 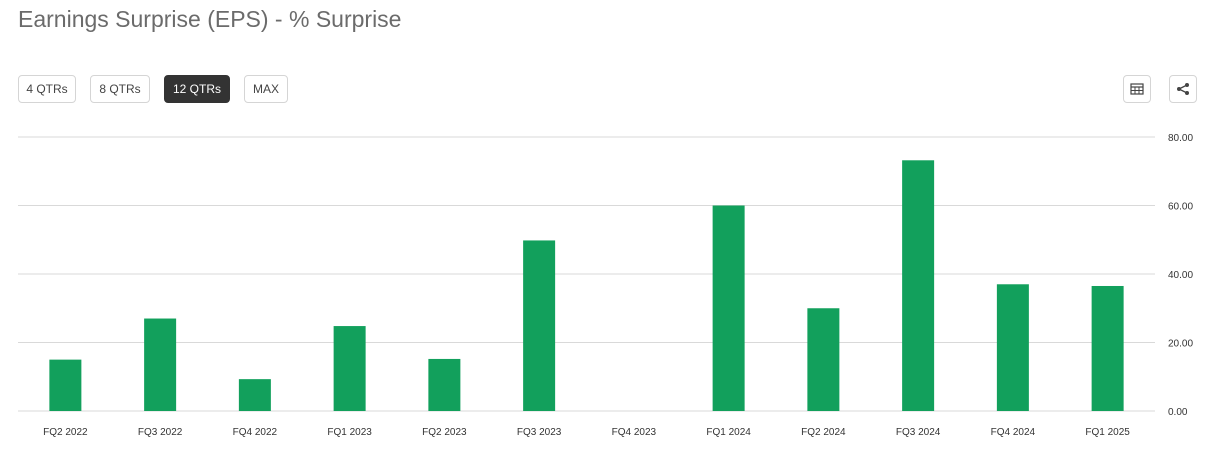 What do you see at coordinates (1013, 432) in the screenshot?
I see `x-tick-label: FQ4 2024` at bounding box center [1013, 432].